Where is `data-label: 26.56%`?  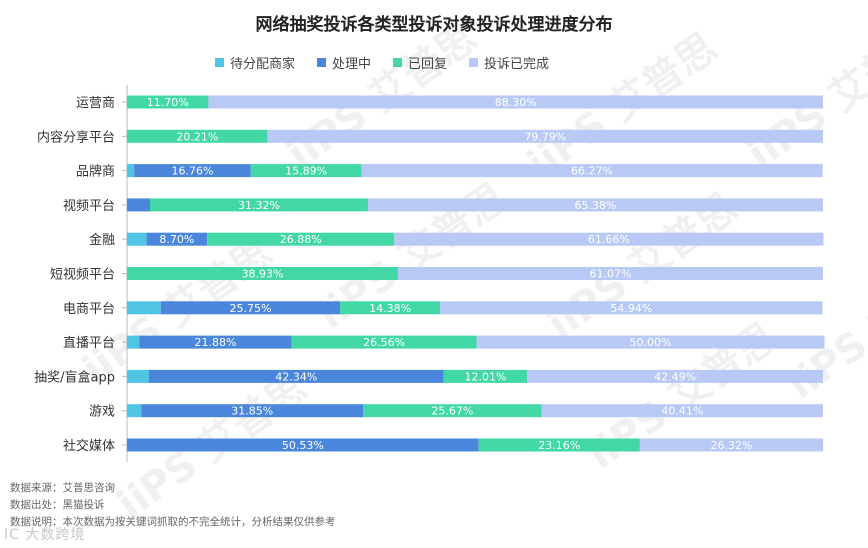
data-label: 26.56% is located at coordinates (384, 342).